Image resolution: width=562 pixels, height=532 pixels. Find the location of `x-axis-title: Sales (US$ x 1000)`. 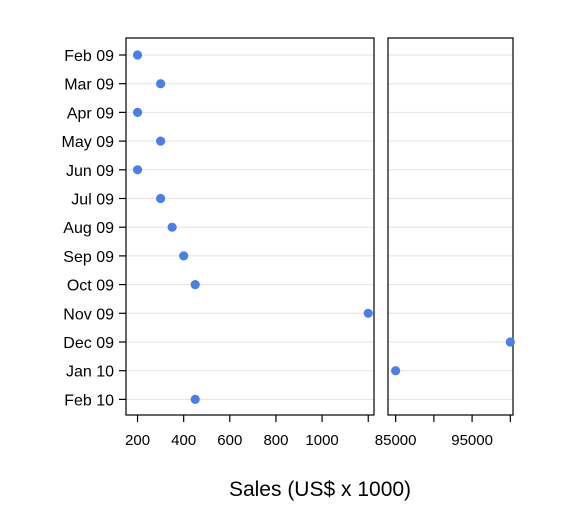

x-axis-title: Sales (US$ x 1000) is located at coordinates (320, 489).